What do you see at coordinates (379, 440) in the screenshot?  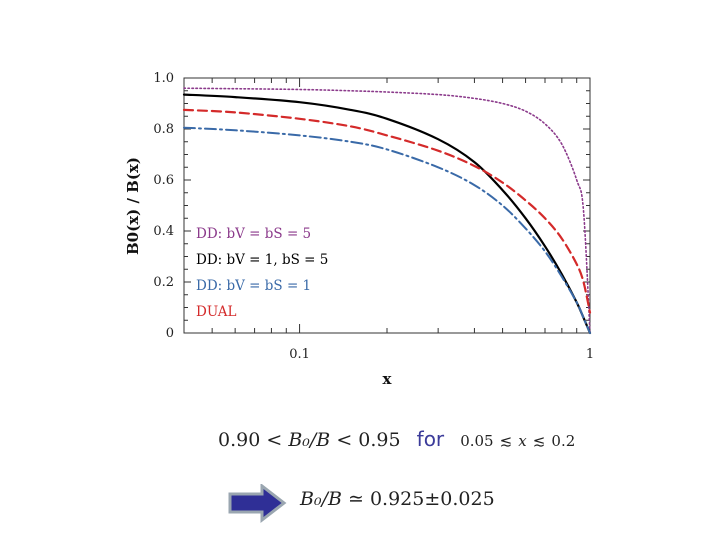 I see `range-upper-value: 0.95` at bounding box center [379, 440].